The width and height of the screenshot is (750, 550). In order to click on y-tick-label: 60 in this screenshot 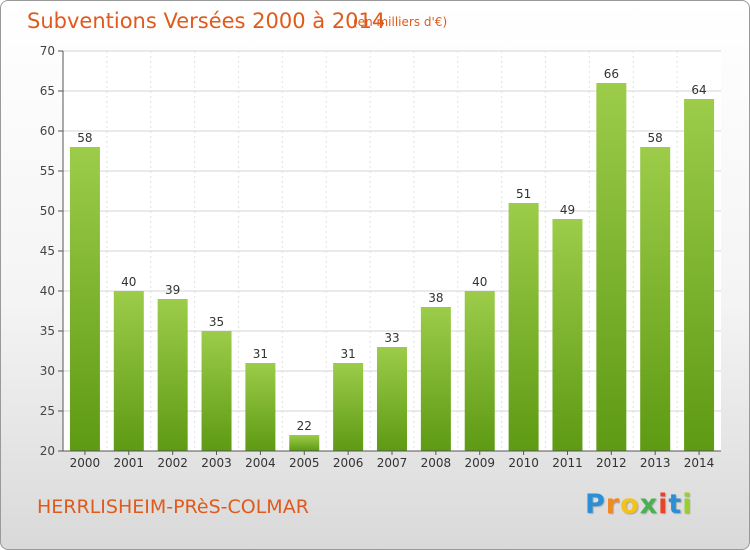, I will do `click(47, 131)`.